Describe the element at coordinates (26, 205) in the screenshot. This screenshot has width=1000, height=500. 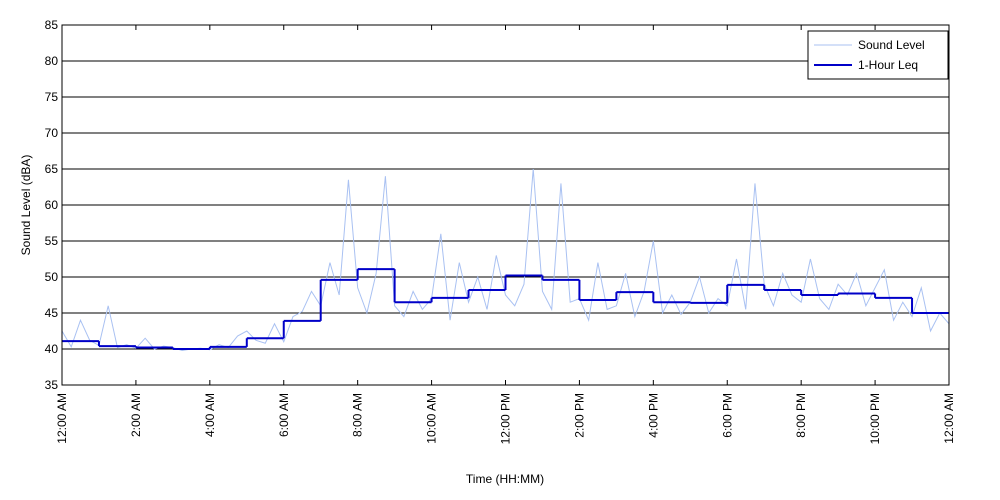
I see `y-axis-label: Sound Level (dBA)` at that location.